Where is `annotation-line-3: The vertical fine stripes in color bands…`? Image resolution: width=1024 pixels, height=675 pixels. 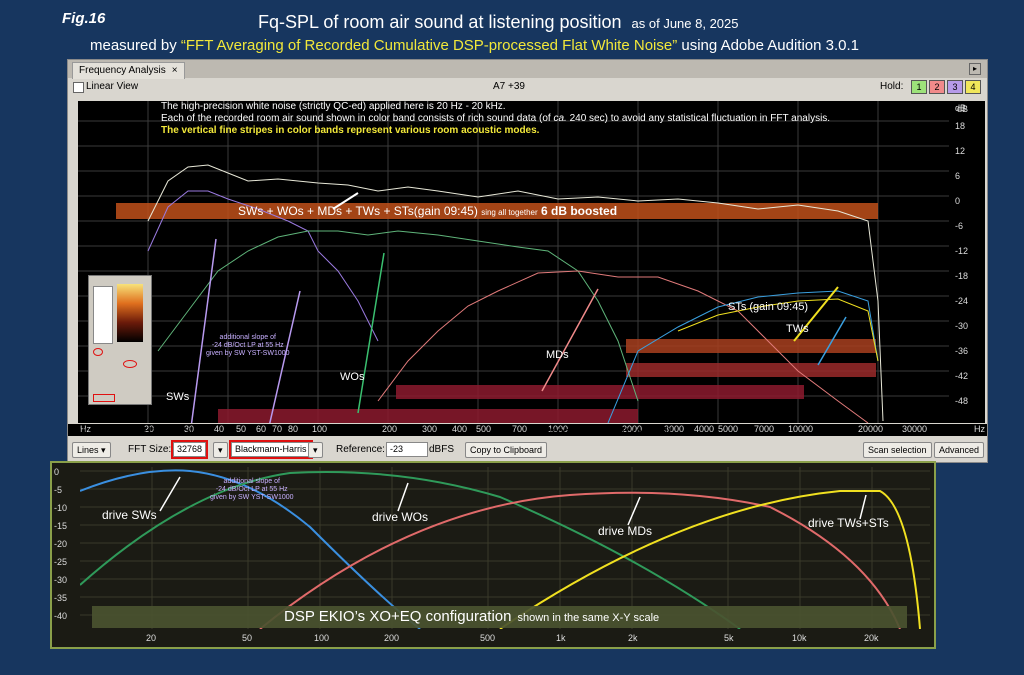
annotation-line-3: The vertical fine stripes in color bands… is located at coordinates (350, 130).